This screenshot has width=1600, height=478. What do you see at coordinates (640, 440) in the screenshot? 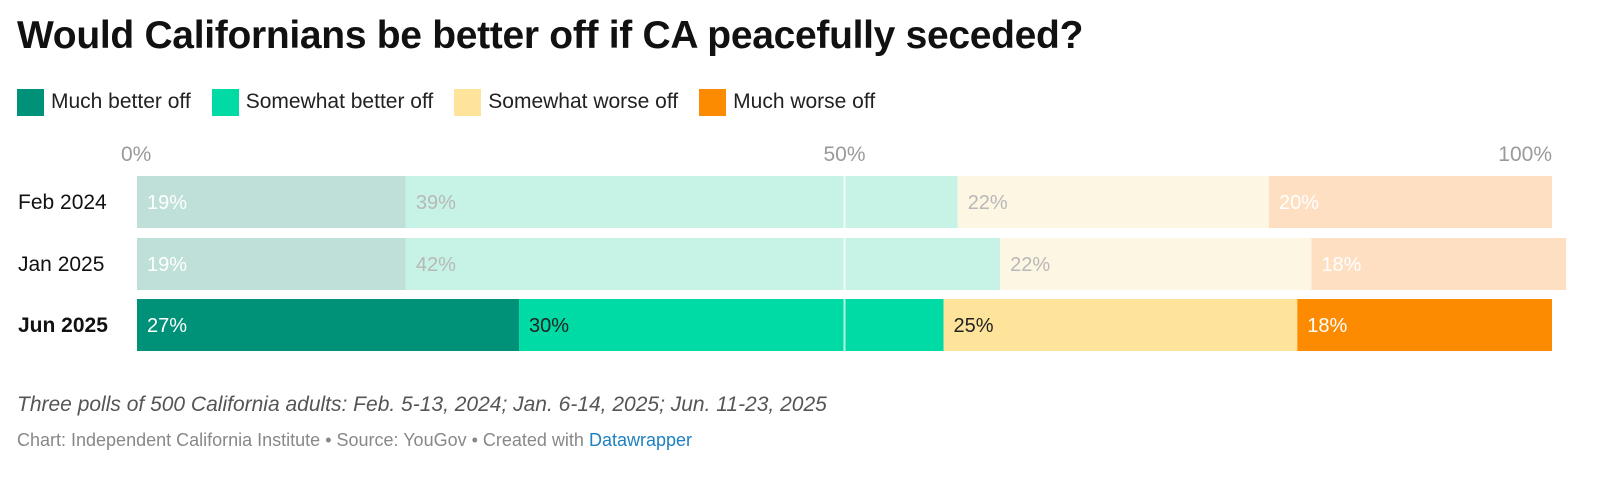
I see `datawrapper-link: Datawrapper` at bounding box center [640, 440].